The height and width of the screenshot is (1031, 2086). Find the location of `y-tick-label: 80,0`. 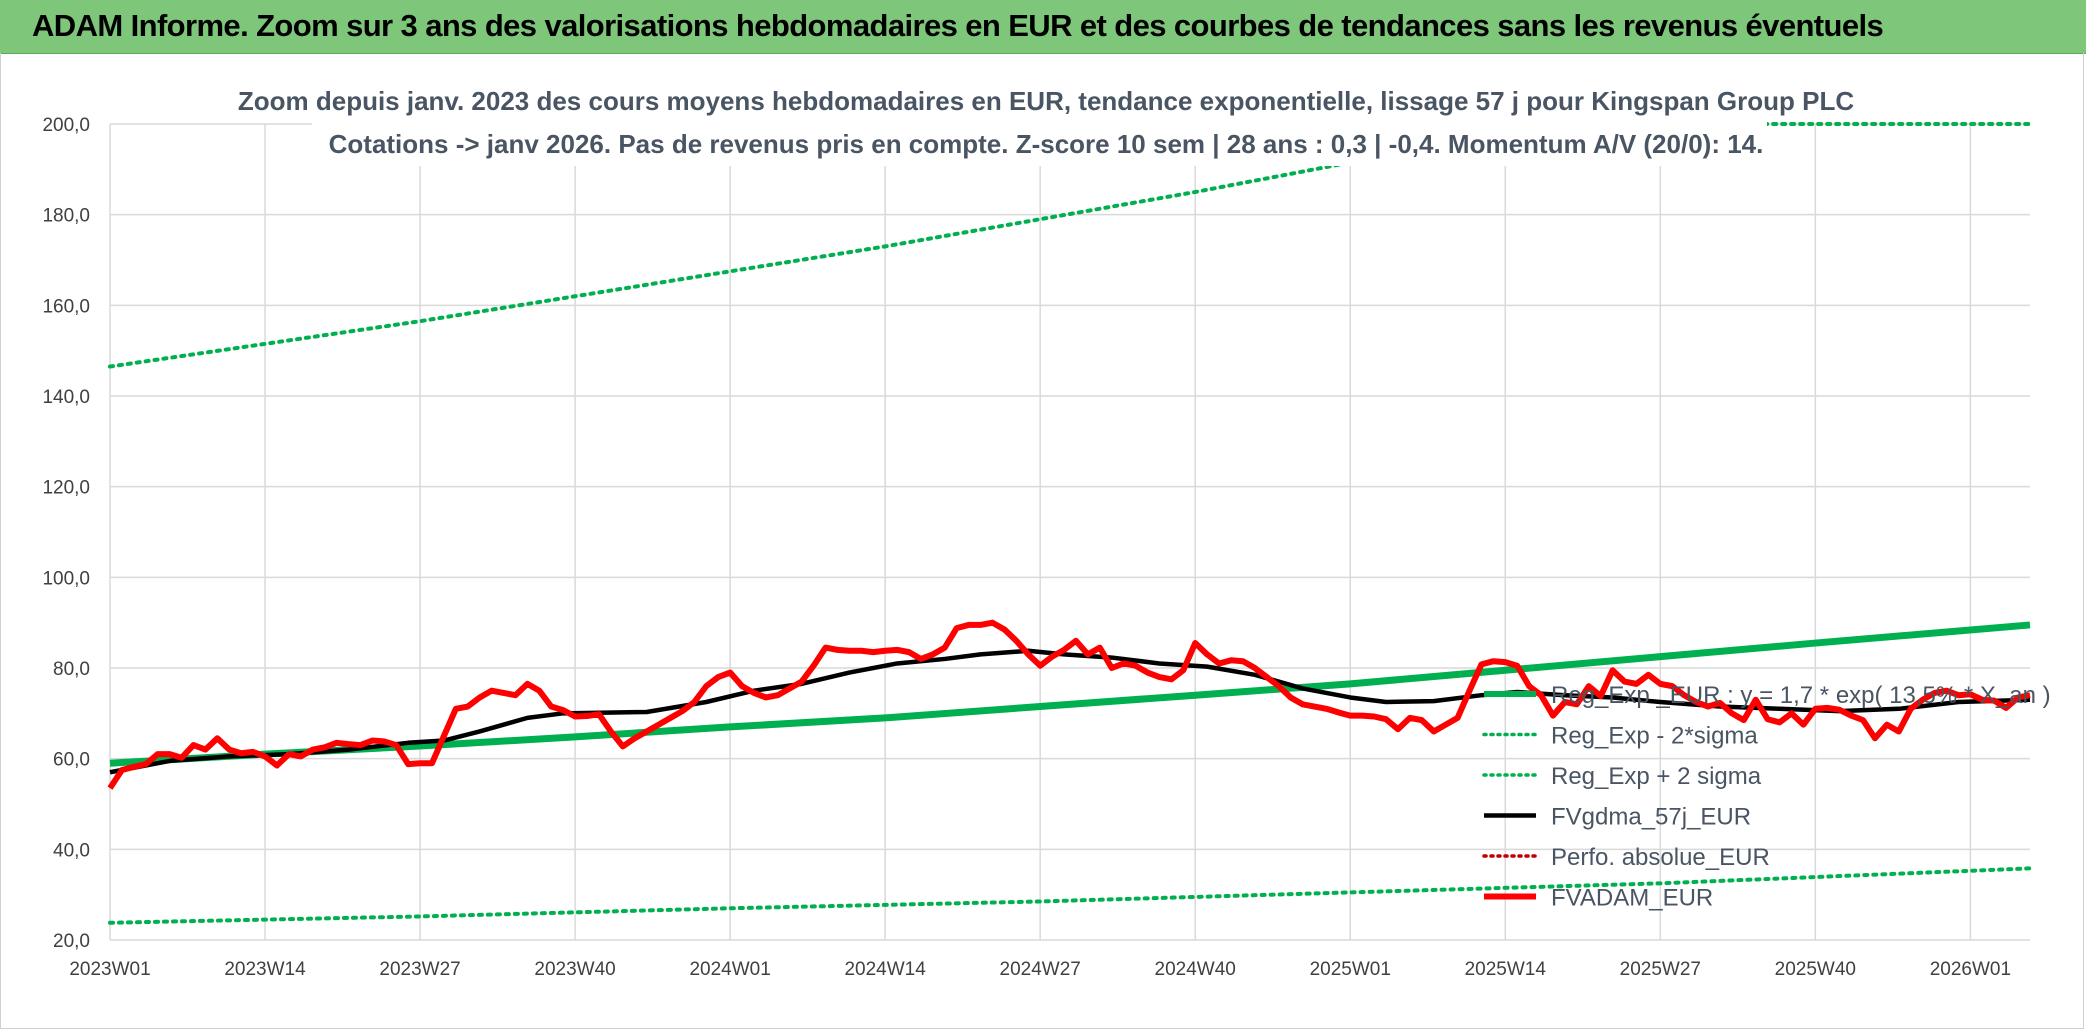

y-tick-label: 80,0 is located at coordinates (71, 669).